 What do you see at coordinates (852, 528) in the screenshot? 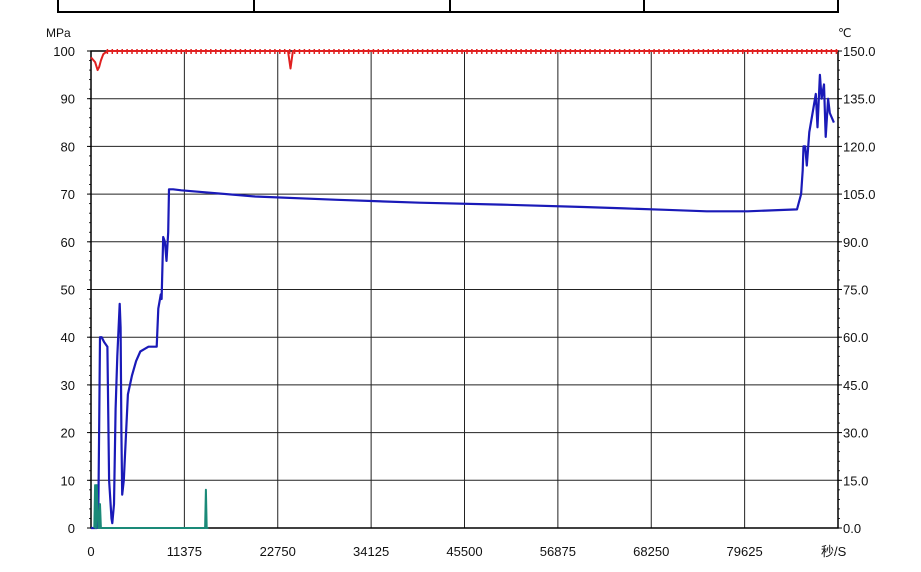
I see `right-tick-label: 0.0` at bounding box center [852, 528].